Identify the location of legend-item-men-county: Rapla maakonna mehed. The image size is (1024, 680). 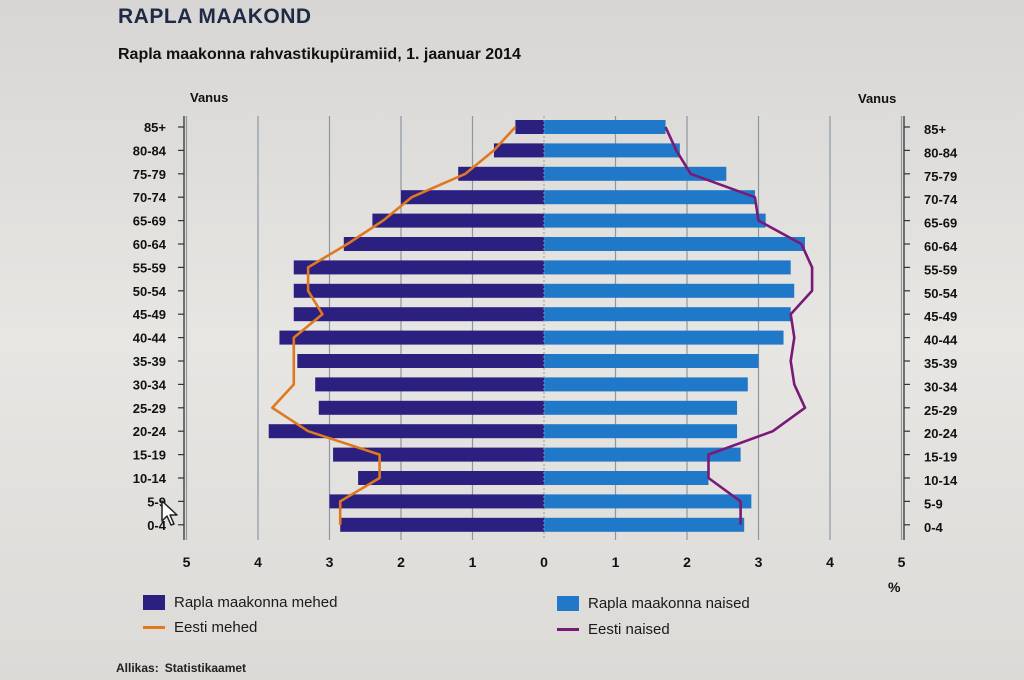
(240, 602).